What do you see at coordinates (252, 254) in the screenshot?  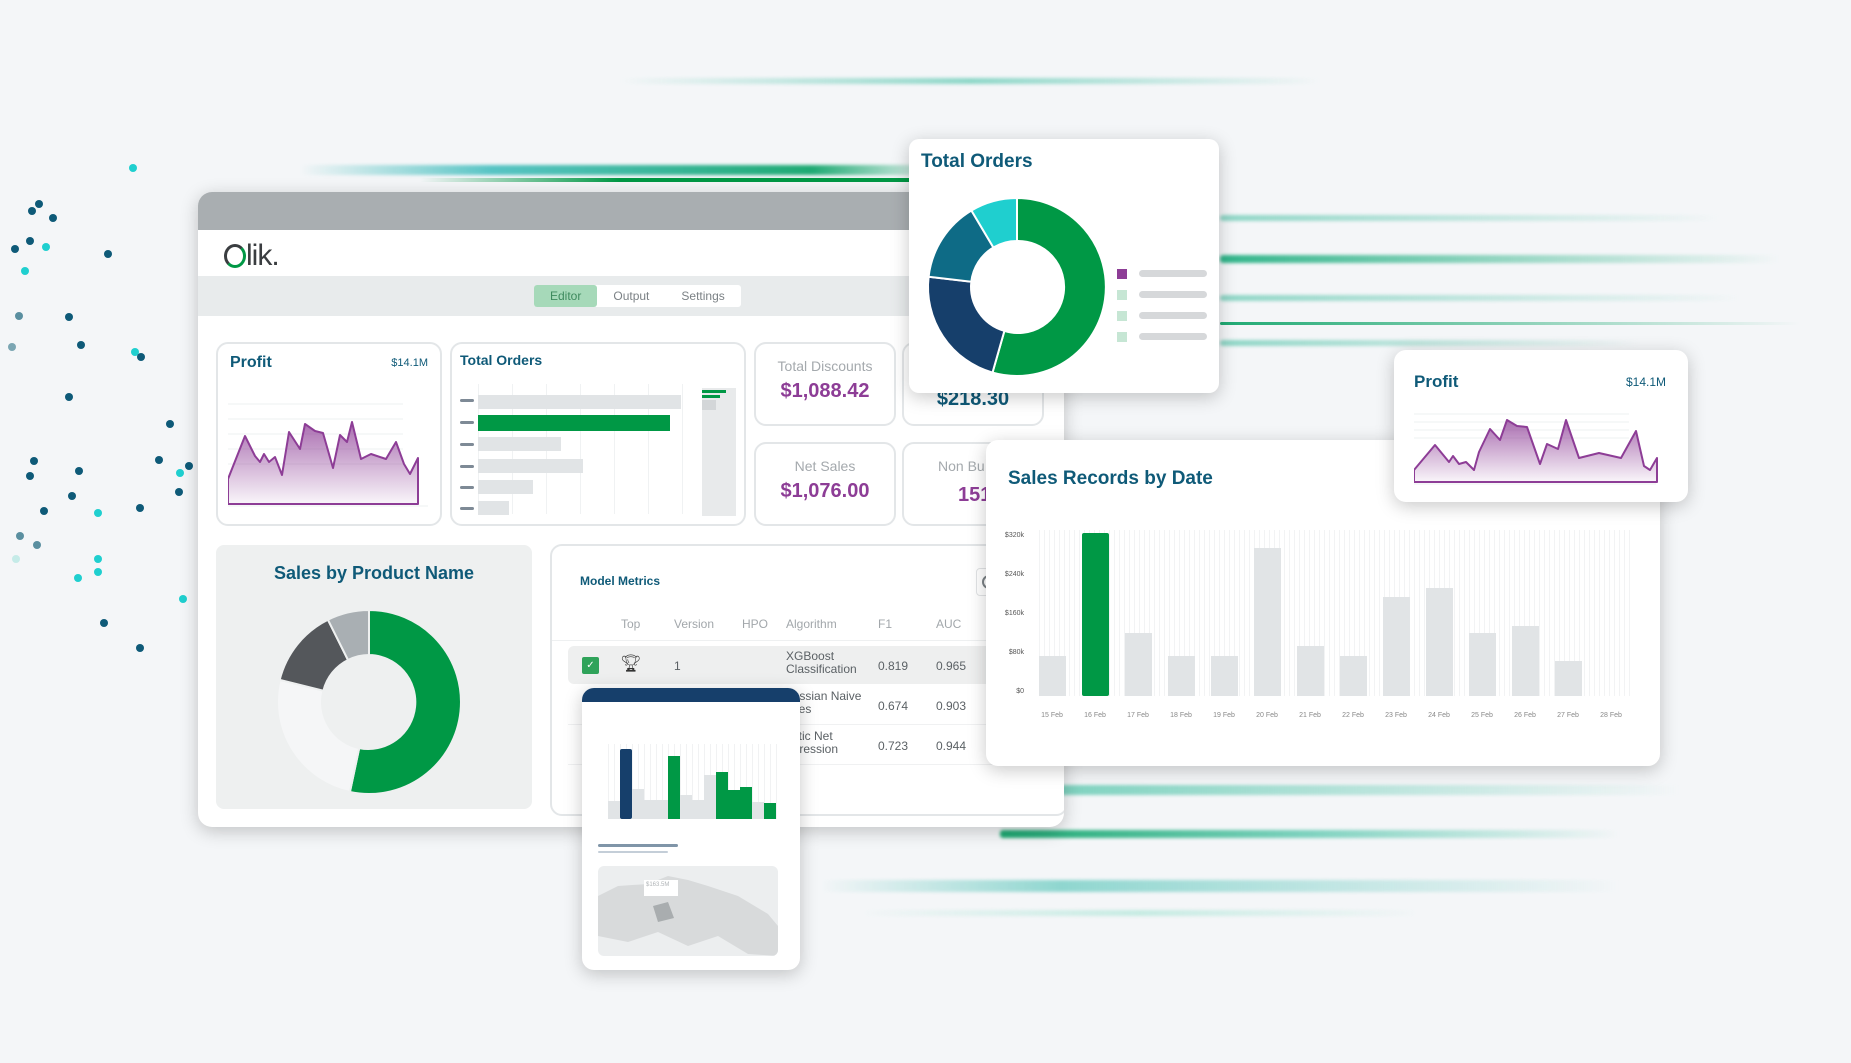 I see `qlik-logo: lik.` at bounding box center [252, 254].